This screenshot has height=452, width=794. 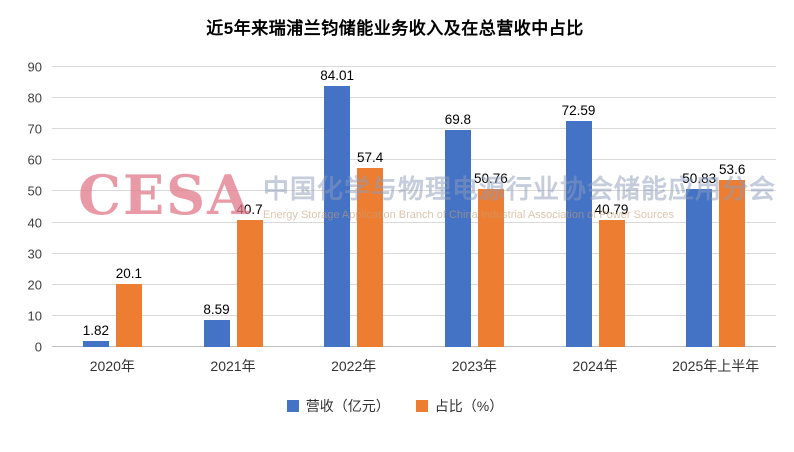 I want to click on bar-wrap: 69.8, so click(x=458, y=207).